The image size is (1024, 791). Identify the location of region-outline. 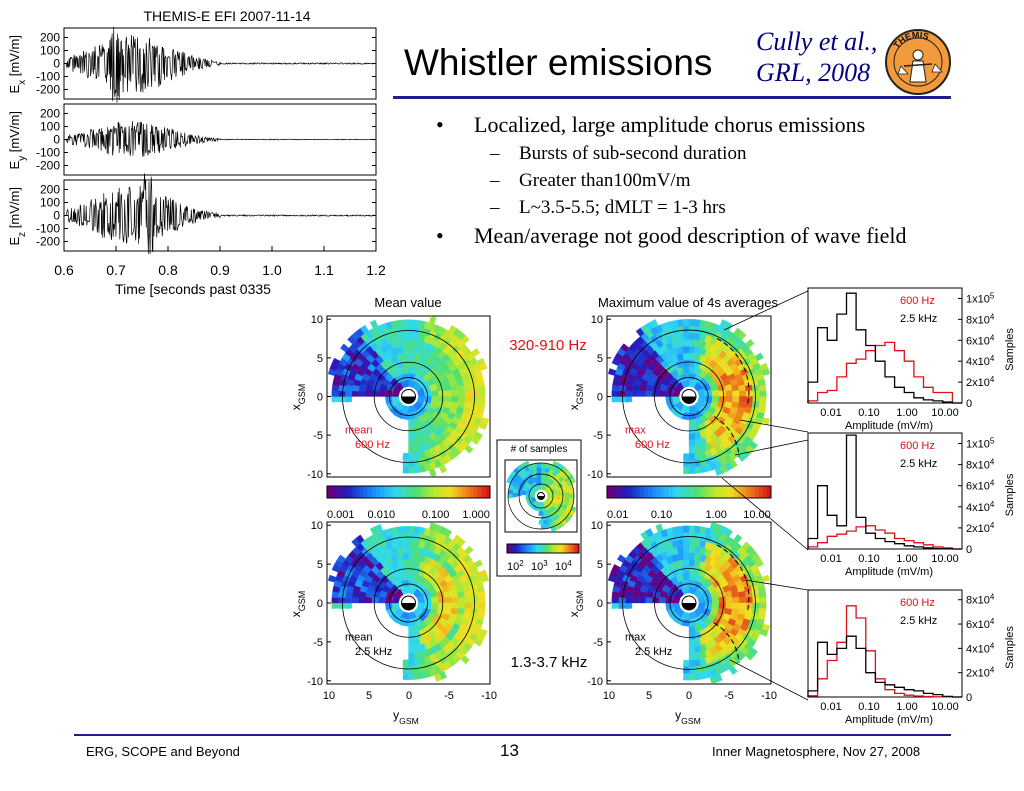
(726, 643).